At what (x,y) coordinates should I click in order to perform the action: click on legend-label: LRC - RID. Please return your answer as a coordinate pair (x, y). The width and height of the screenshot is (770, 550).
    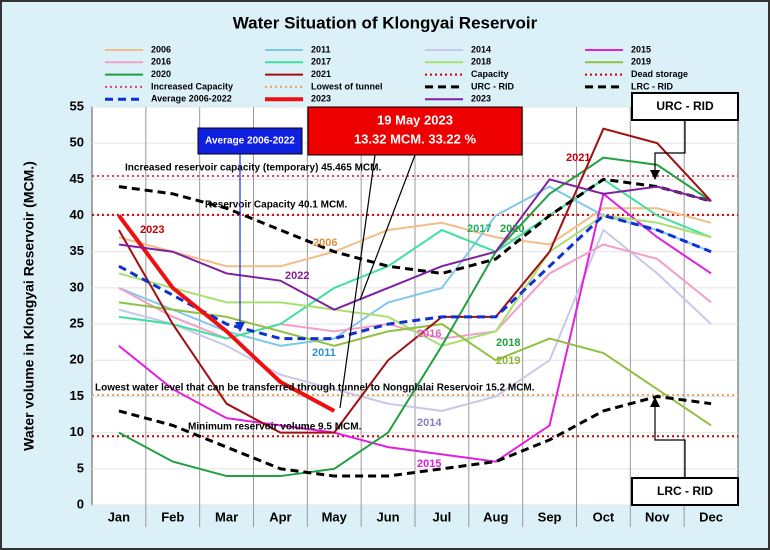
    Looking at the image, I should click on (652, 86).